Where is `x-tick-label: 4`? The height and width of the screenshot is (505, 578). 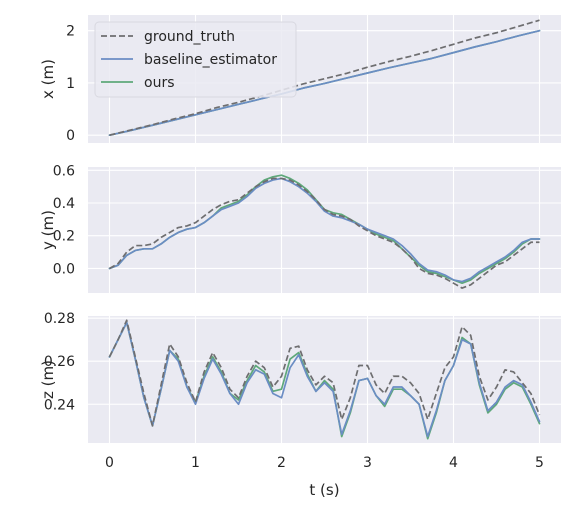 x-tick-label: 4 is located at coordinates (453, 463).